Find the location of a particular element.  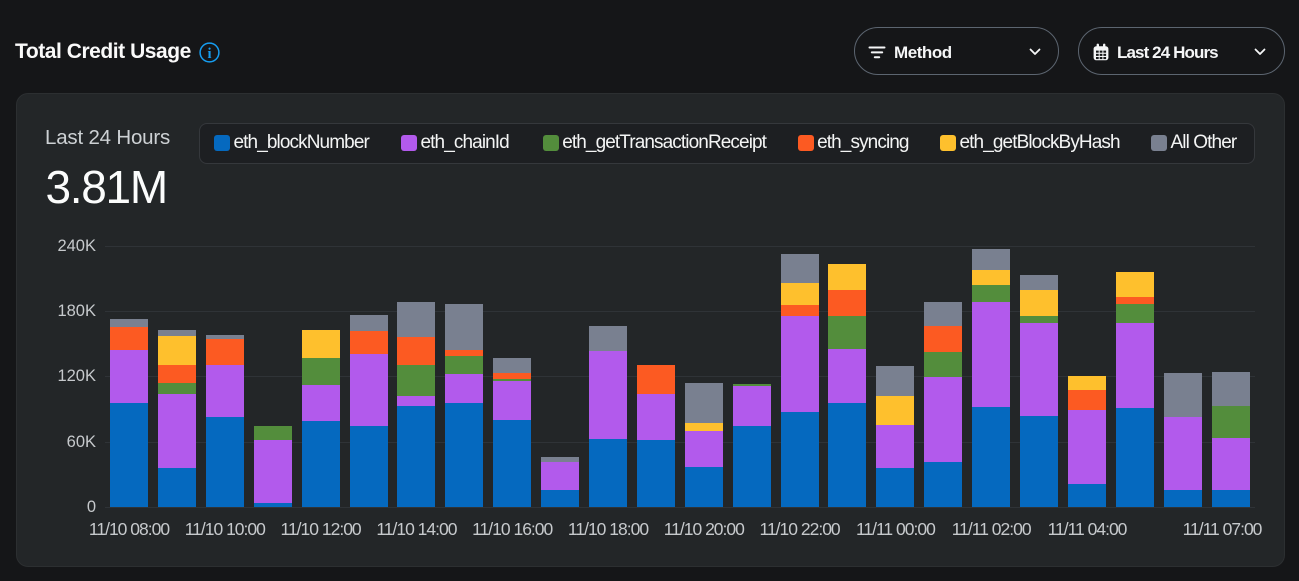

svg-text: i is located at coordinates (209, 53).